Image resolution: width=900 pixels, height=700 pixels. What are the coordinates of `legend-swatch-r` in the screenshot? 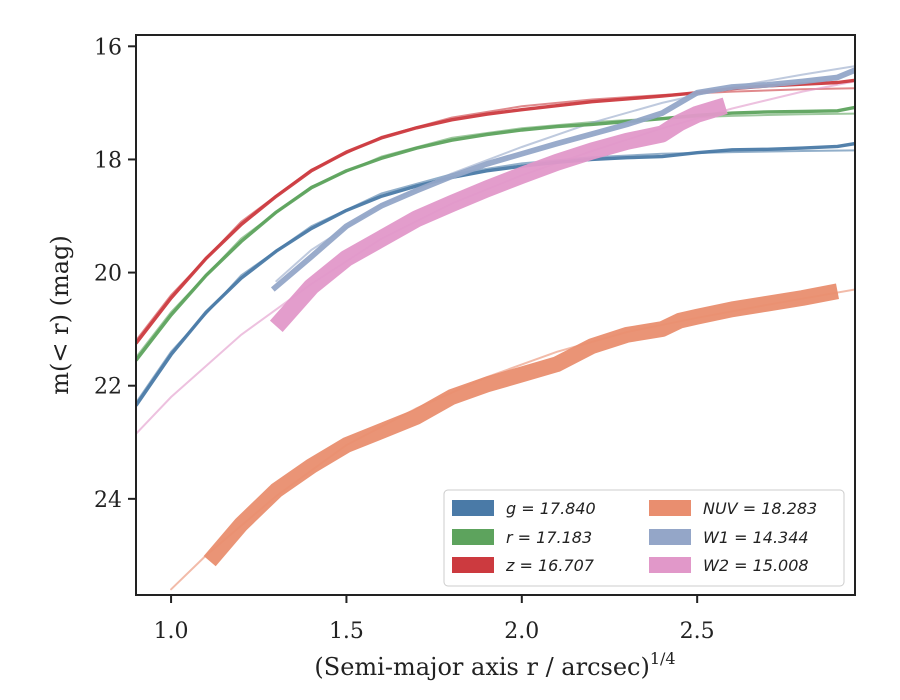 It's located at (473, 537).